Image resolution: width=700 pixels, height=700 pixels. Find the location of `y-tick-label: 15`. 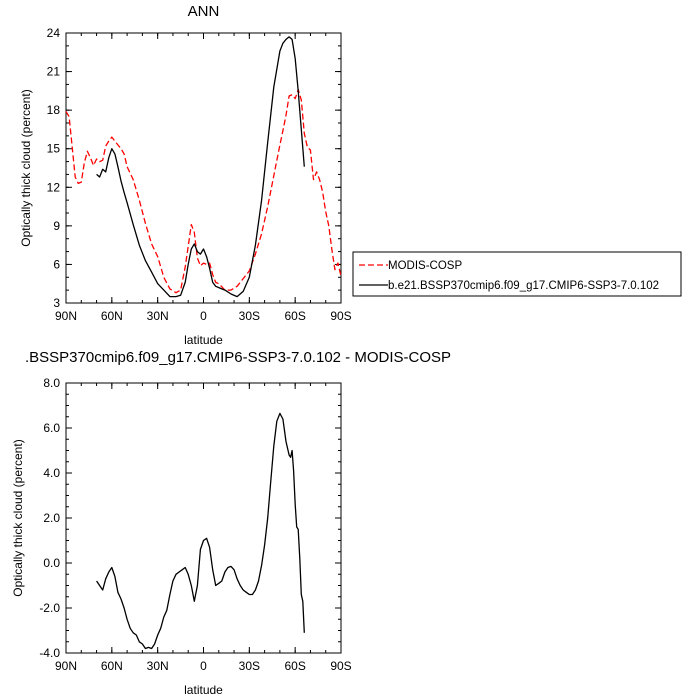

y-tick-label: 15 is located at coordinates (54, 149).